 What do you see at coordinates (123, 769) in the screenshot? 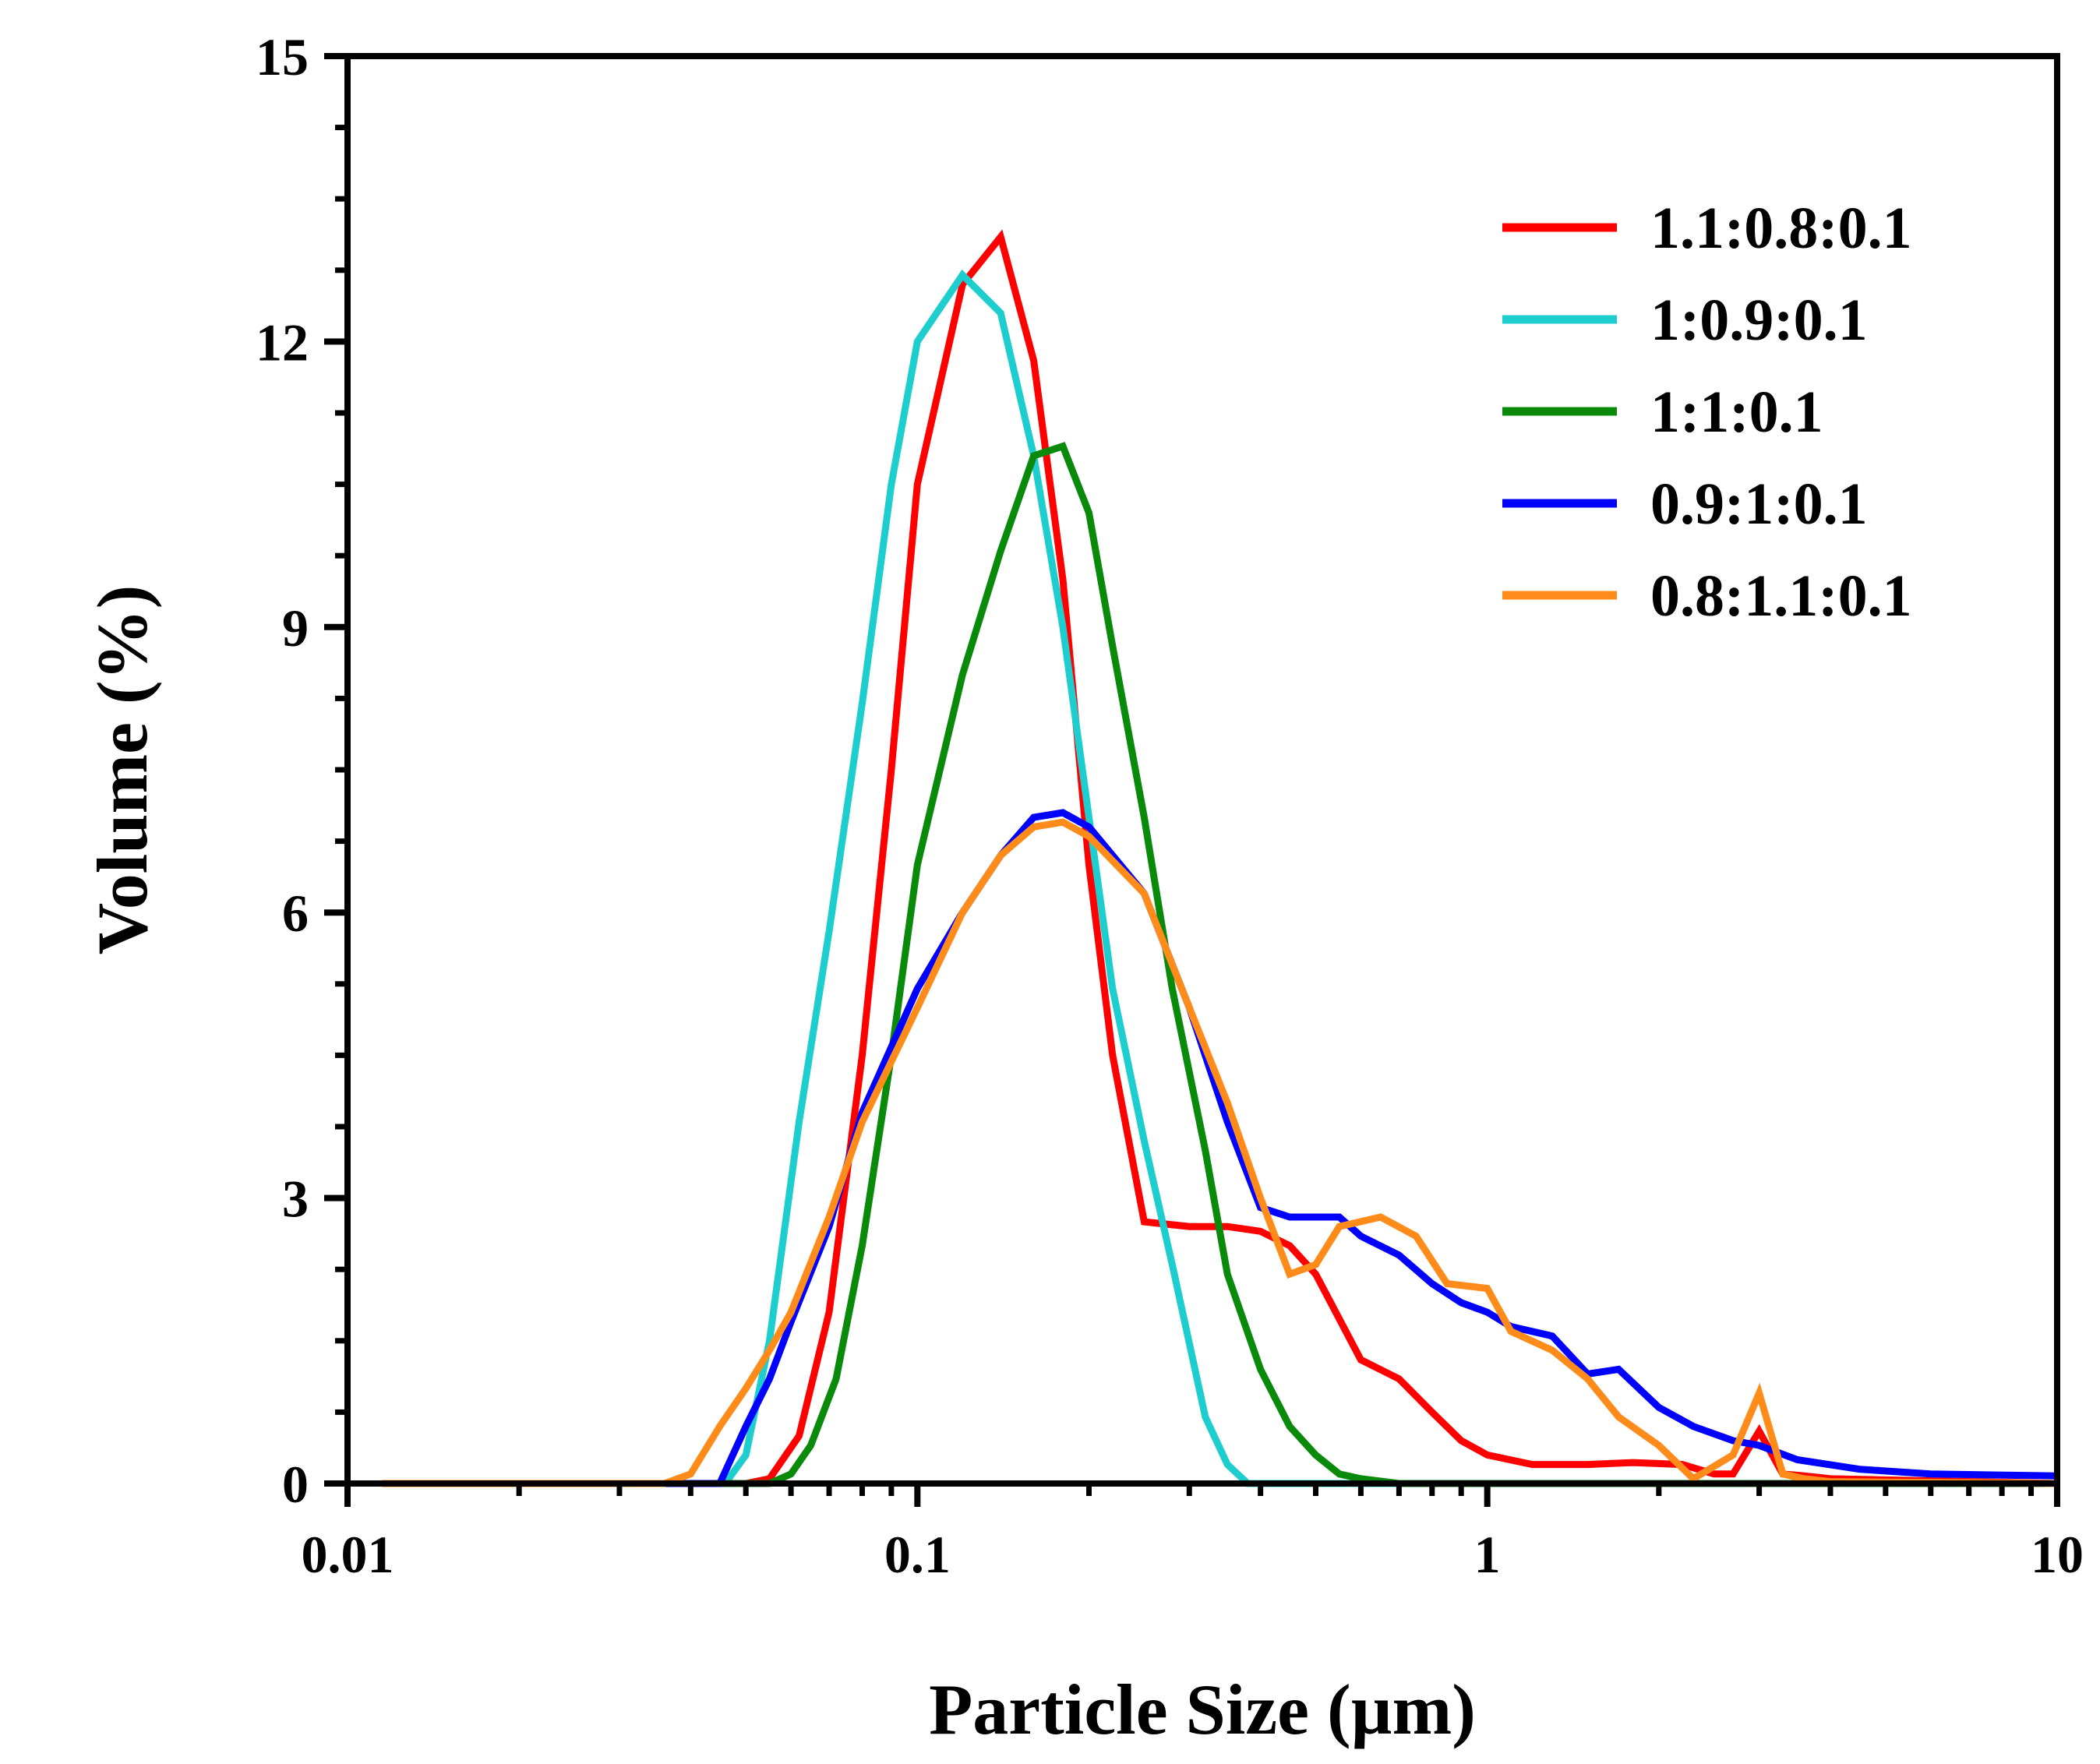
I see `y-axis-title: Volume (%)` at bounding box center [123, 769].